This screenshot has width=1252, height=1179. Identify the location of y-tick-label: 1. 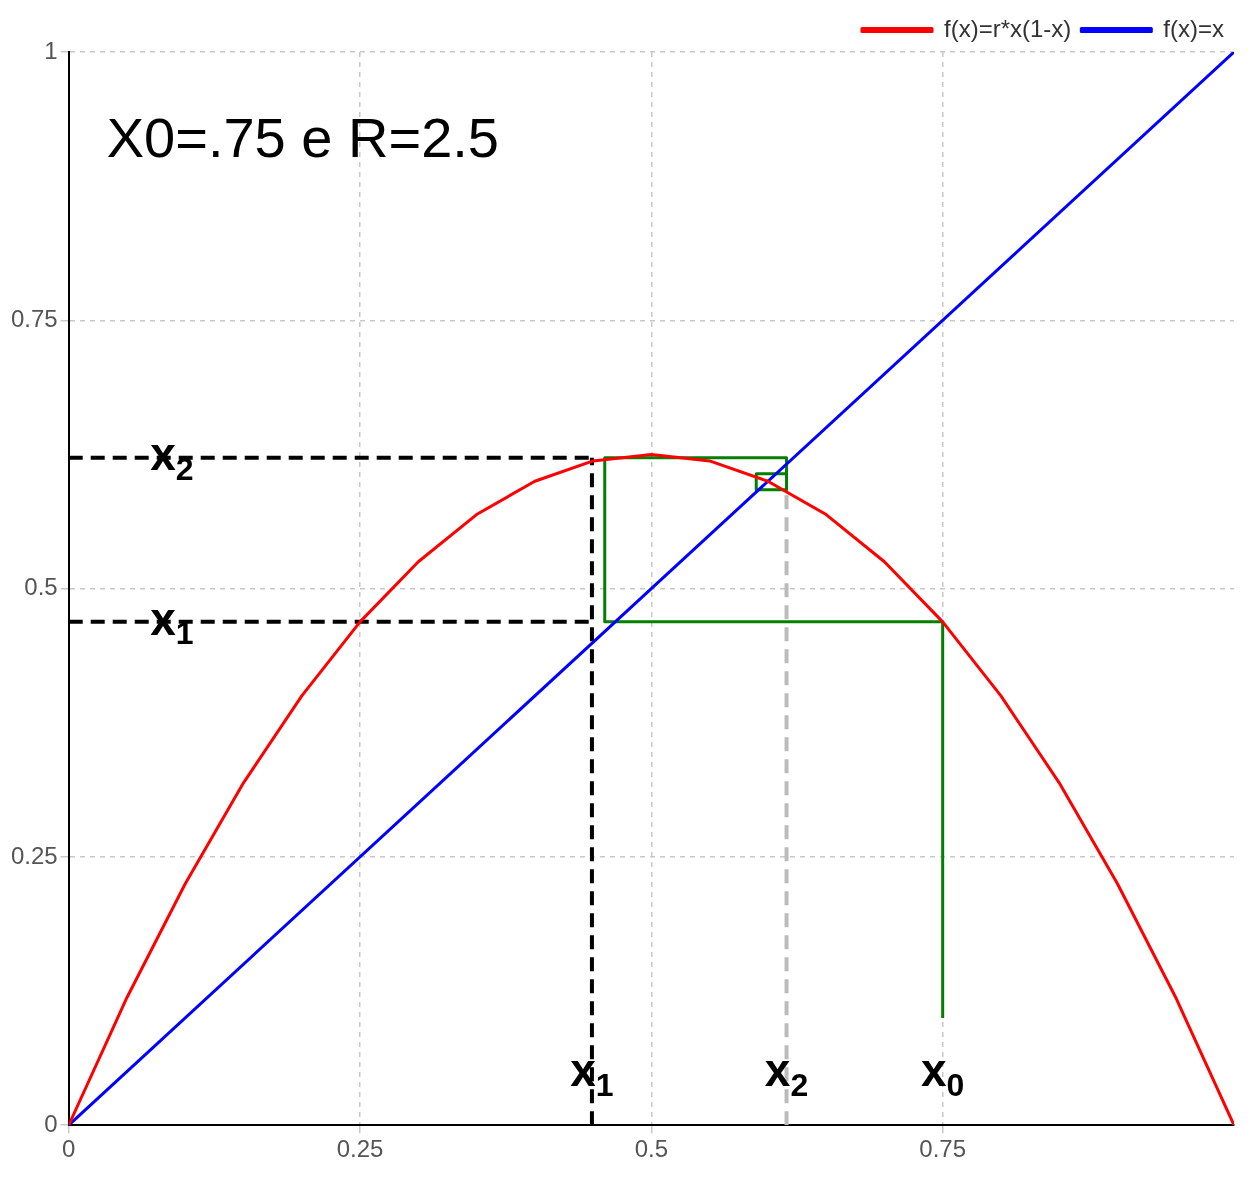
(51, 50).